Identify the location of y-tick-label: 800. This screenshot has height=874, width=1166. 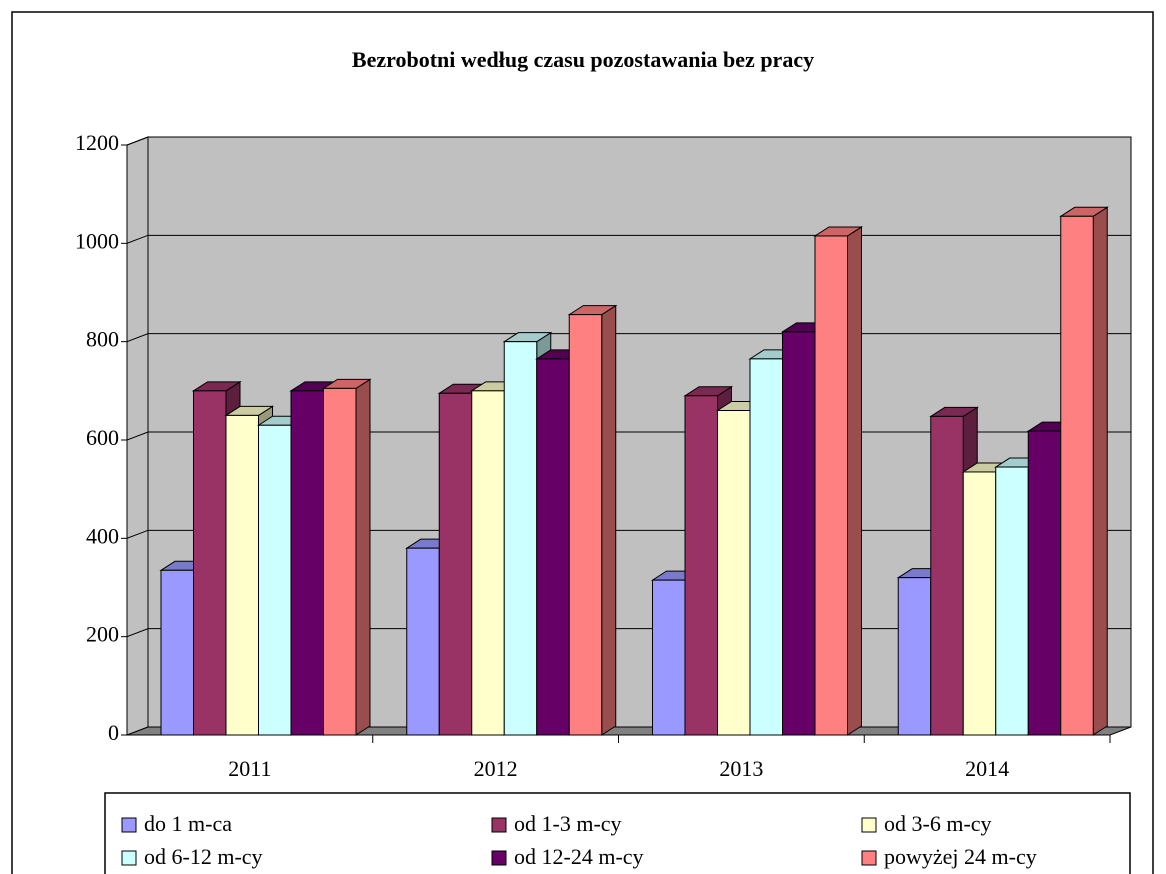
(102, 339).